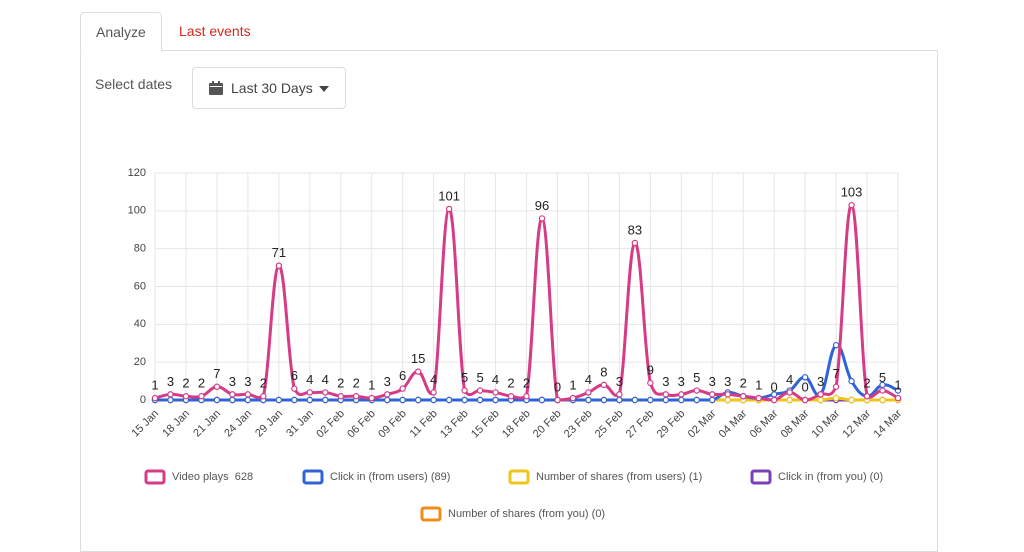  Describe the element at coordinates (121, 32) in the screenshot. I see `tab-analyze: Analyze` at that location.